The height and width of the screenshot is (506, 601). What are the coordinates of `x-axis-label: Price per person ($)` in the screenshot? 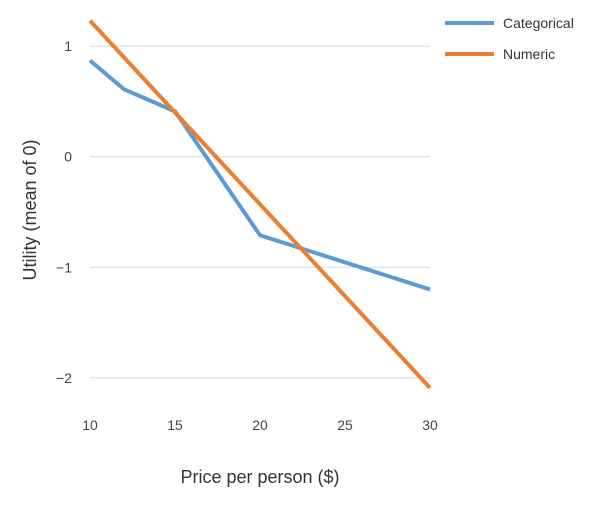 It's located at (259, 477).